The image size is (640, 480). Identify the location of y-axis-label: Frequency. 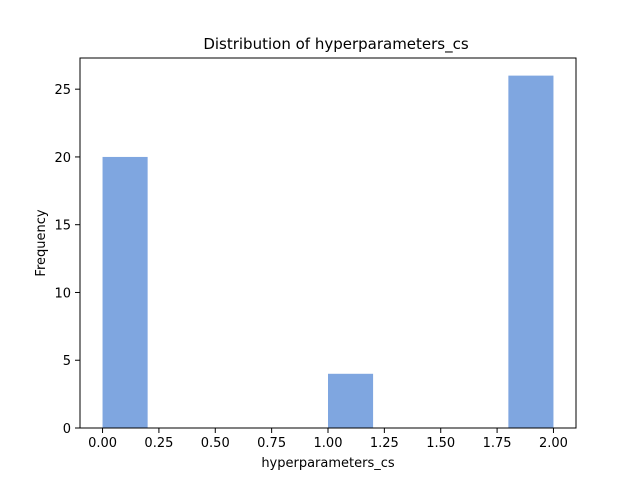
(41, 242).